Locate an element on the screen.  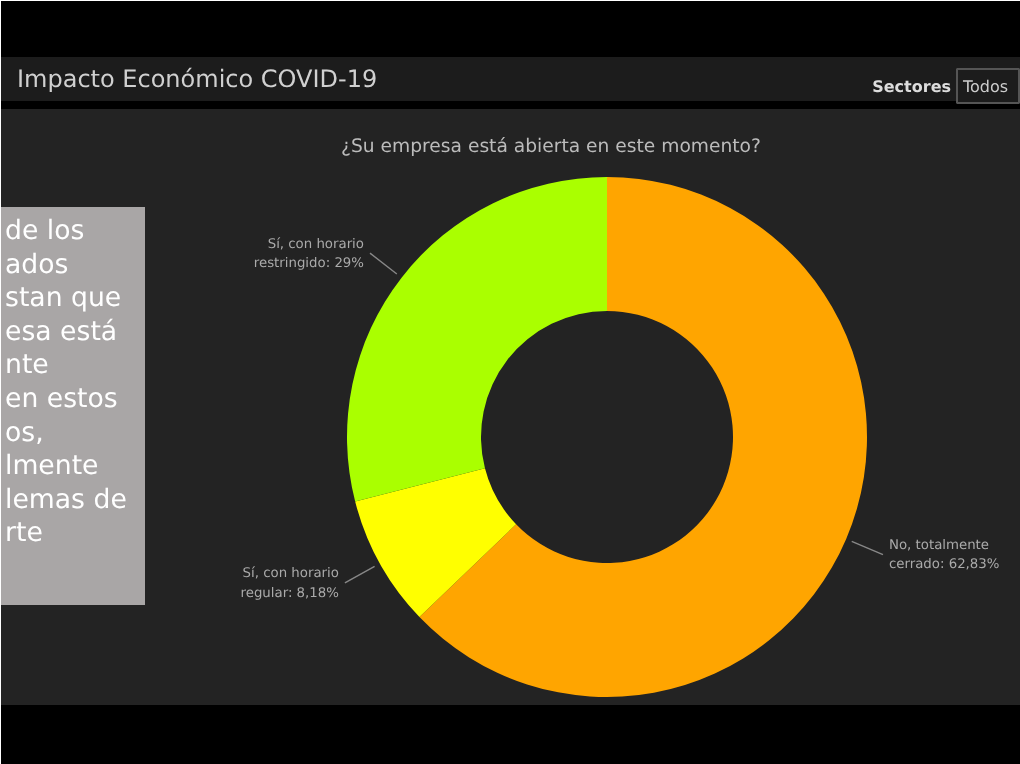
text: Sectores is located at coordinates (912, 87).